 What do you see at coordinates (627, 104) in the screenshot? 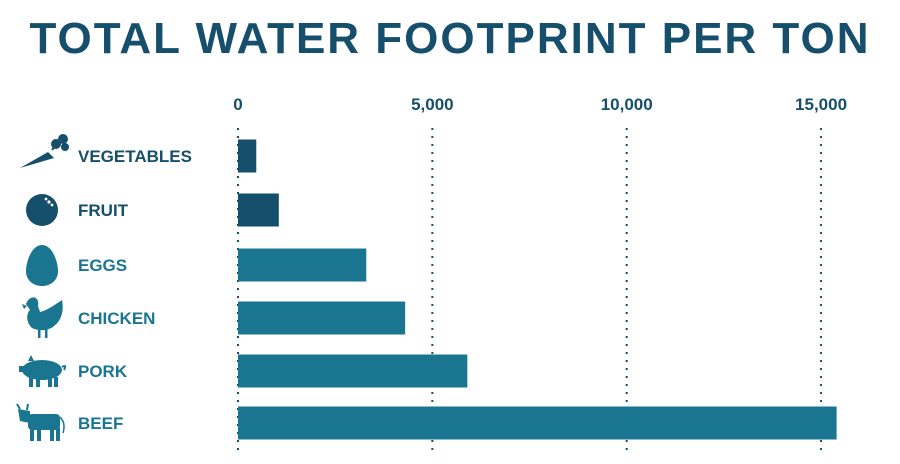
I see `x-tick-label: 10,000` at bounding box center [627, 104].